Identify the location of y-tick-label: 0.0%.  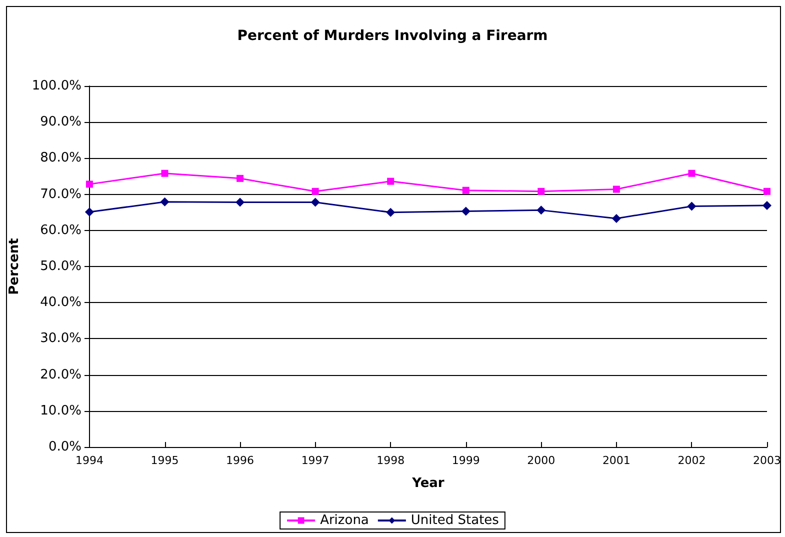
(65, 447).